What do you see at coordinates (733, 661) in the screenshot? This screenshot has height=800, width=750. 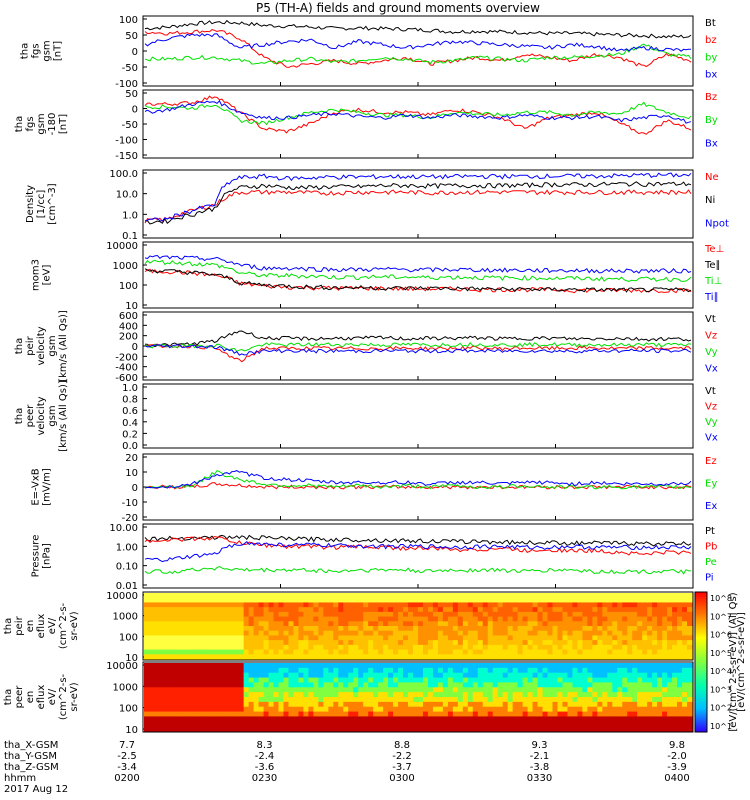 I see `colorbar-label: [eV/(cm^2-s-sr-eV)] (All Qs)` at bounding box center [733, 661].